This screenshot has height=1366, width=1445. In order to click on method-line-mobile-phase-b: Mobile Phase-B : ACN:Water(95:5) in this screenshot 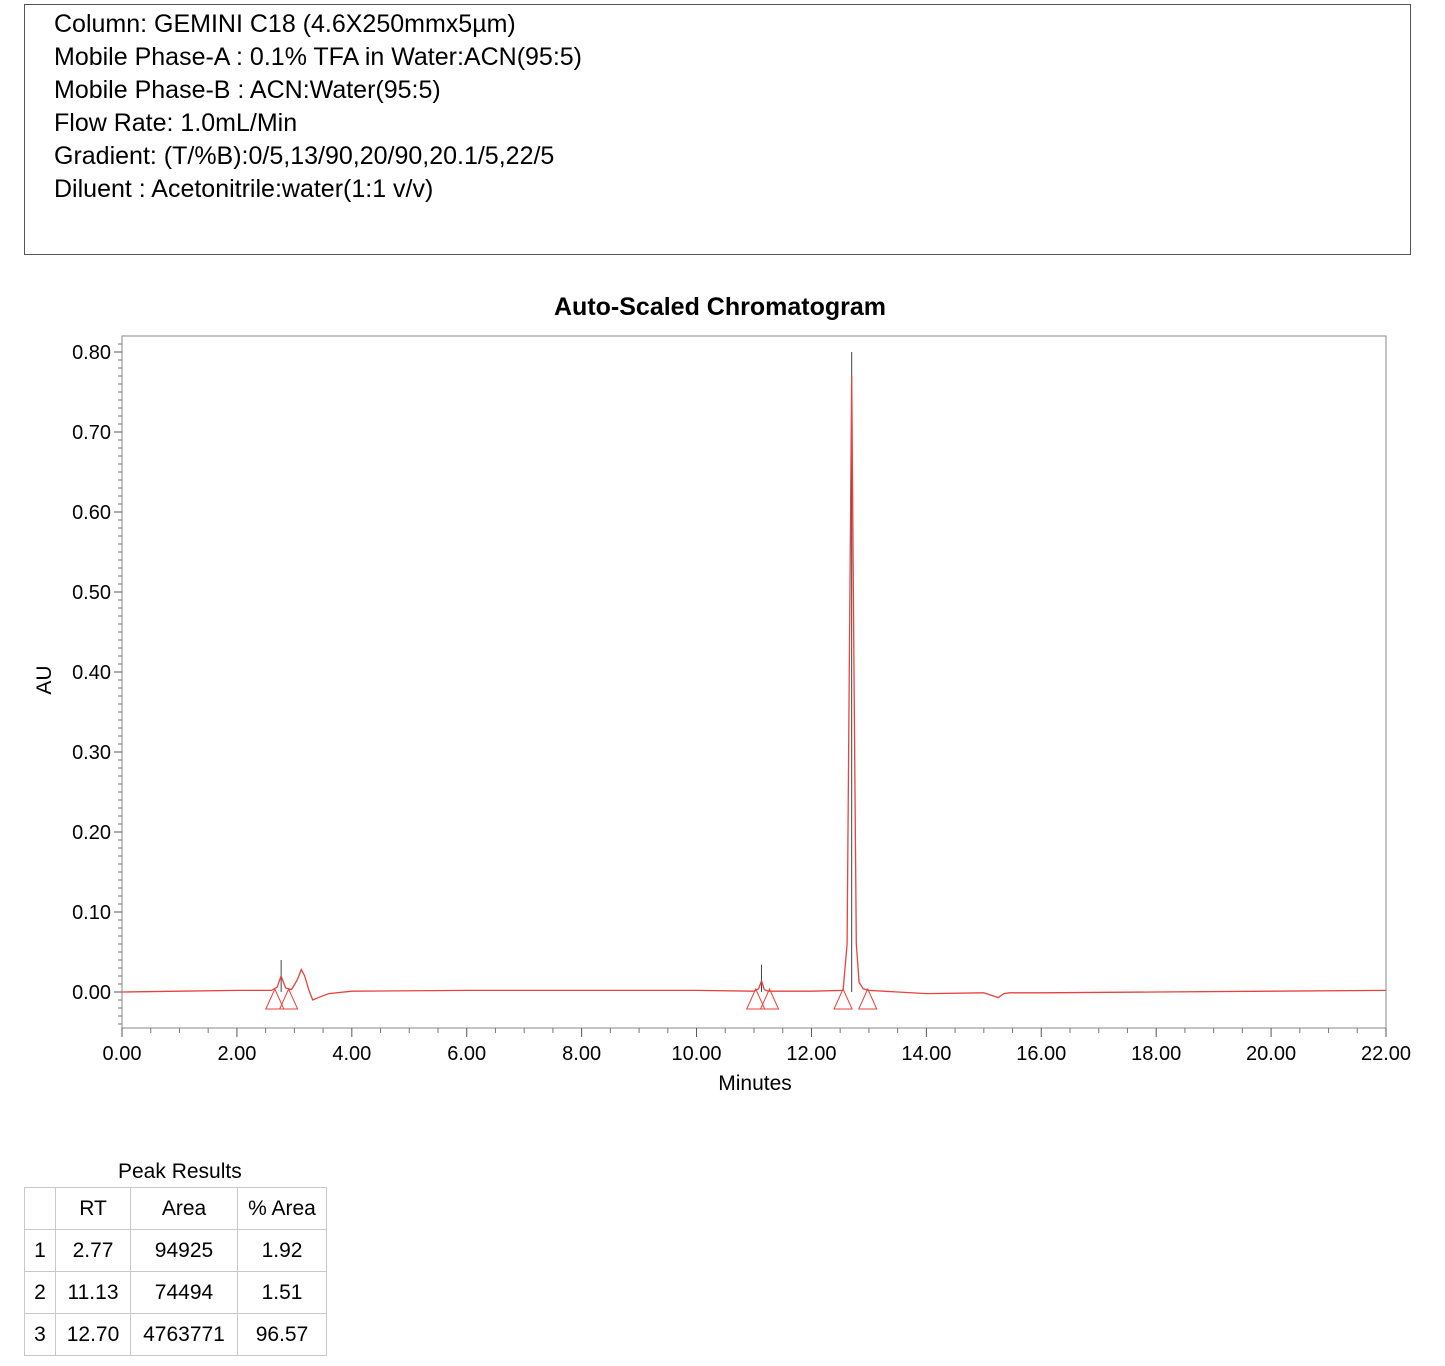, I will do `click(247, 90)`.